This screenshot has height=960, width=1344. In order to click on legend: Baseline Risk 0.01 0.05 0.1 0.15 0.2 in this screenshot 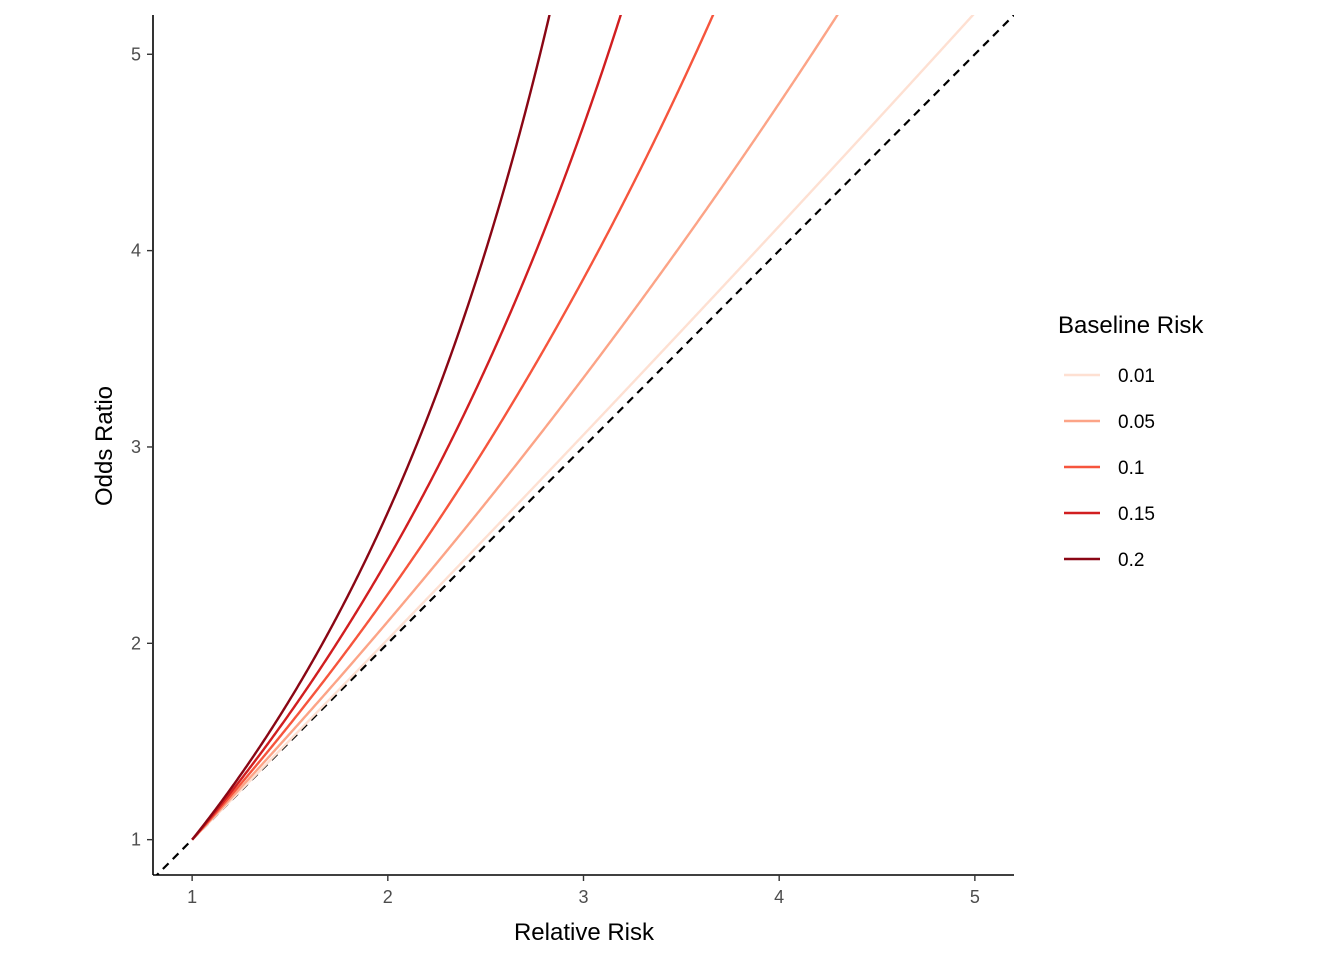, I will do `click(1131, 441)`.